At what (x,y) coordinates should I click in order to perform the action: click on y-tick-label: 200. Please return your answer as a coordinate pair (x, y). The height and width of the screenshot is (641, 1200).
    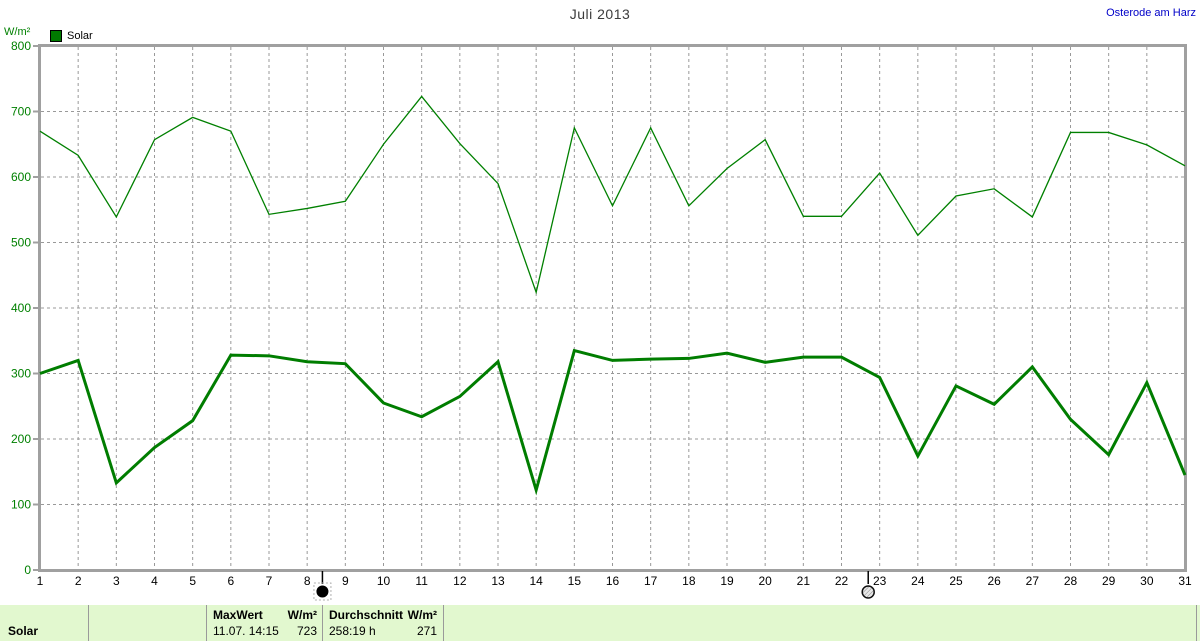
    Looking at the image, I should click on (21, 439).